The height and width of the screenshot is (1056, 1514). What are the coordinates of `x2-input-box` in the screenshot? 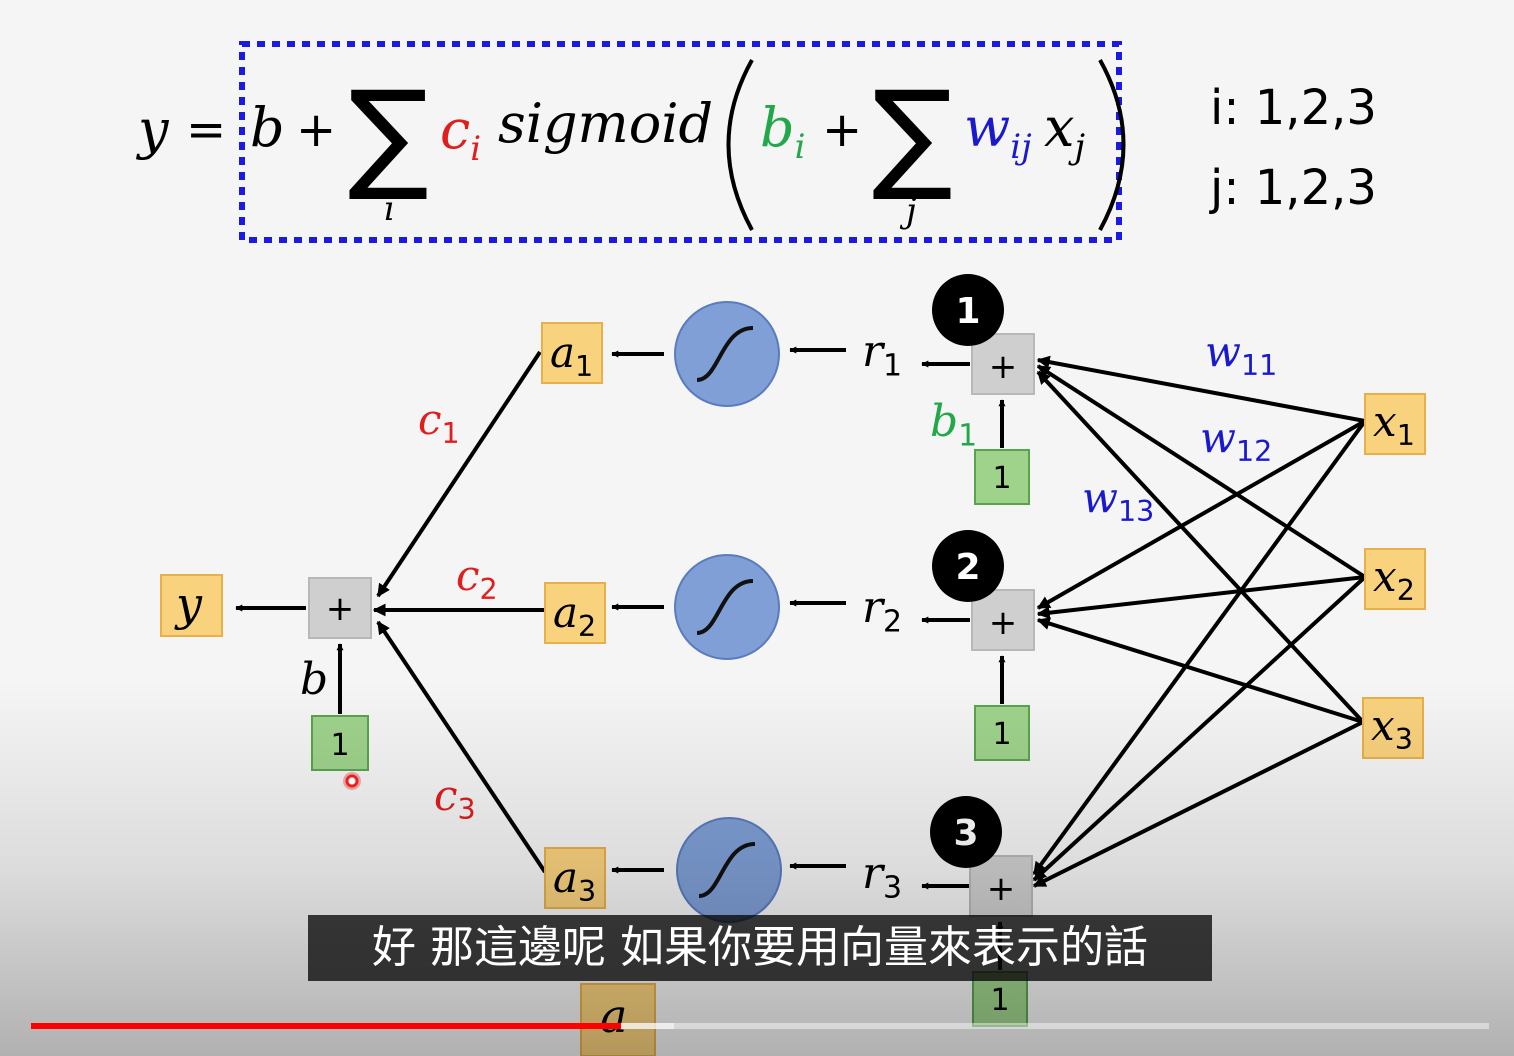 It's located at (1395, 579).